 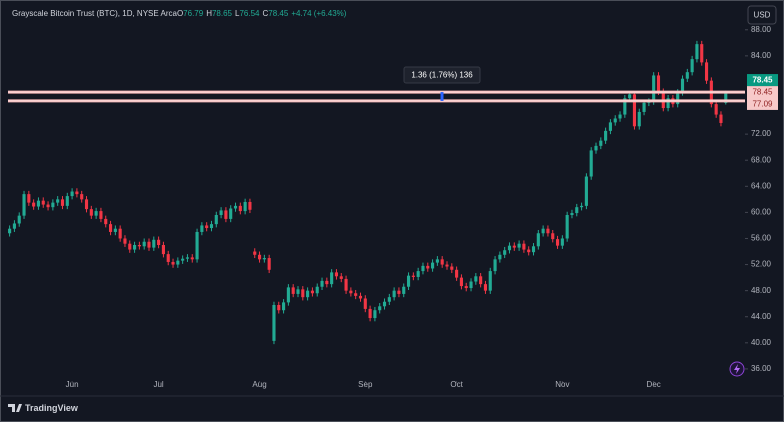 What do you see at coordinates (158, 384) in the screenshot?
I see `x-tick-label: Jul` at bounding box center [158, 384].